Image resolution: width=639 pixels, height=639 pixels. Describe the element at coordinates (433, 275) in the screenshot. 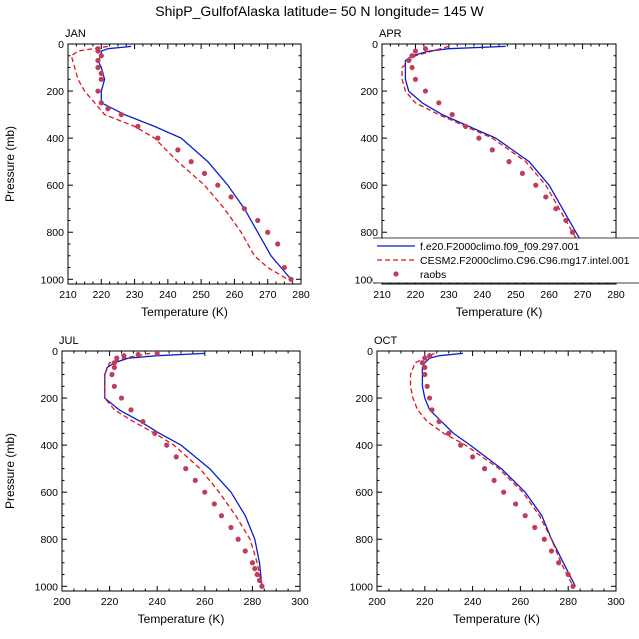

I see `legend-label: raobs` at that location.